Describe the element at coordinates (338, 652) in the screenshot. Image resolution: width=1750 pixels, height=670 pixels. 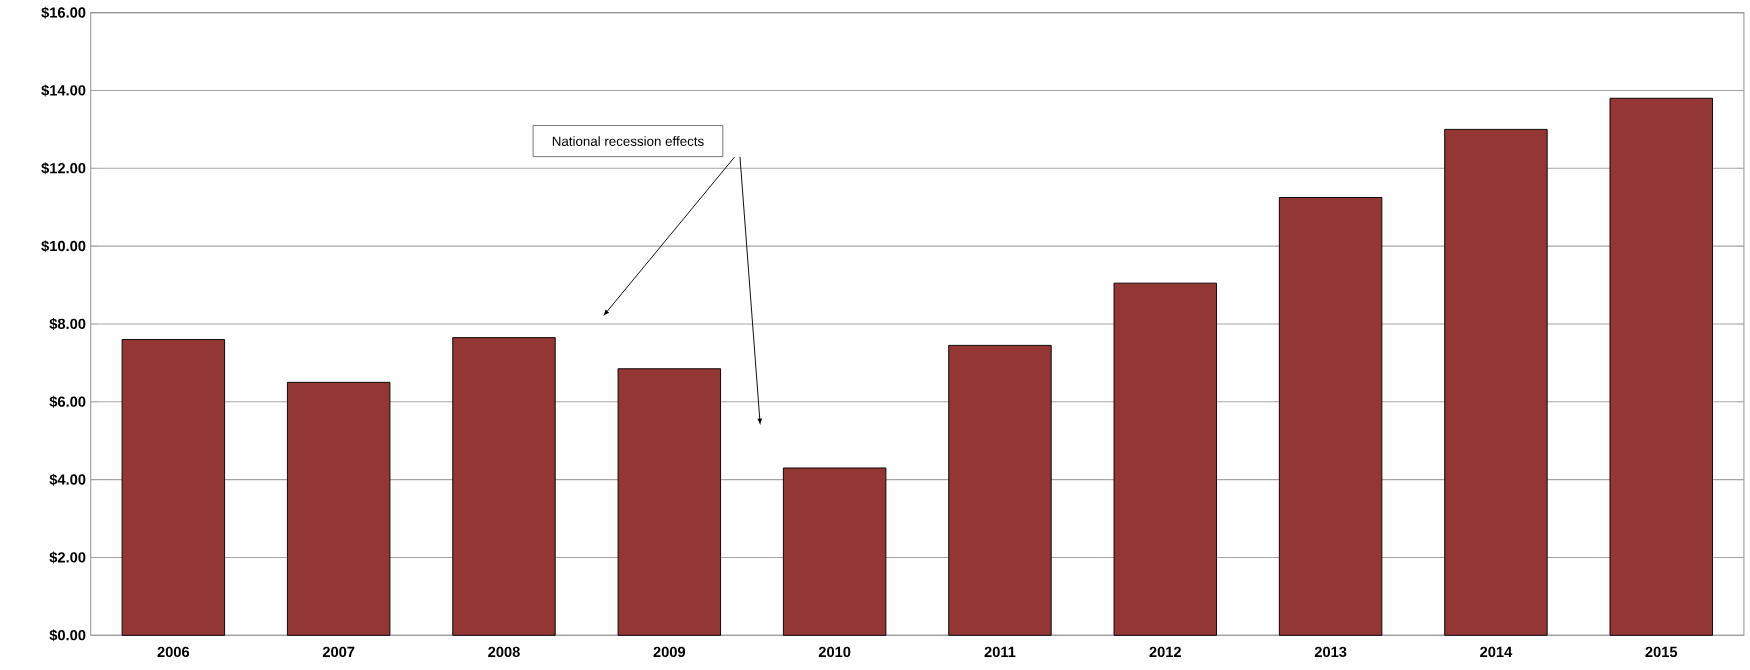
I see `x-tick-label: 2007` at that location.